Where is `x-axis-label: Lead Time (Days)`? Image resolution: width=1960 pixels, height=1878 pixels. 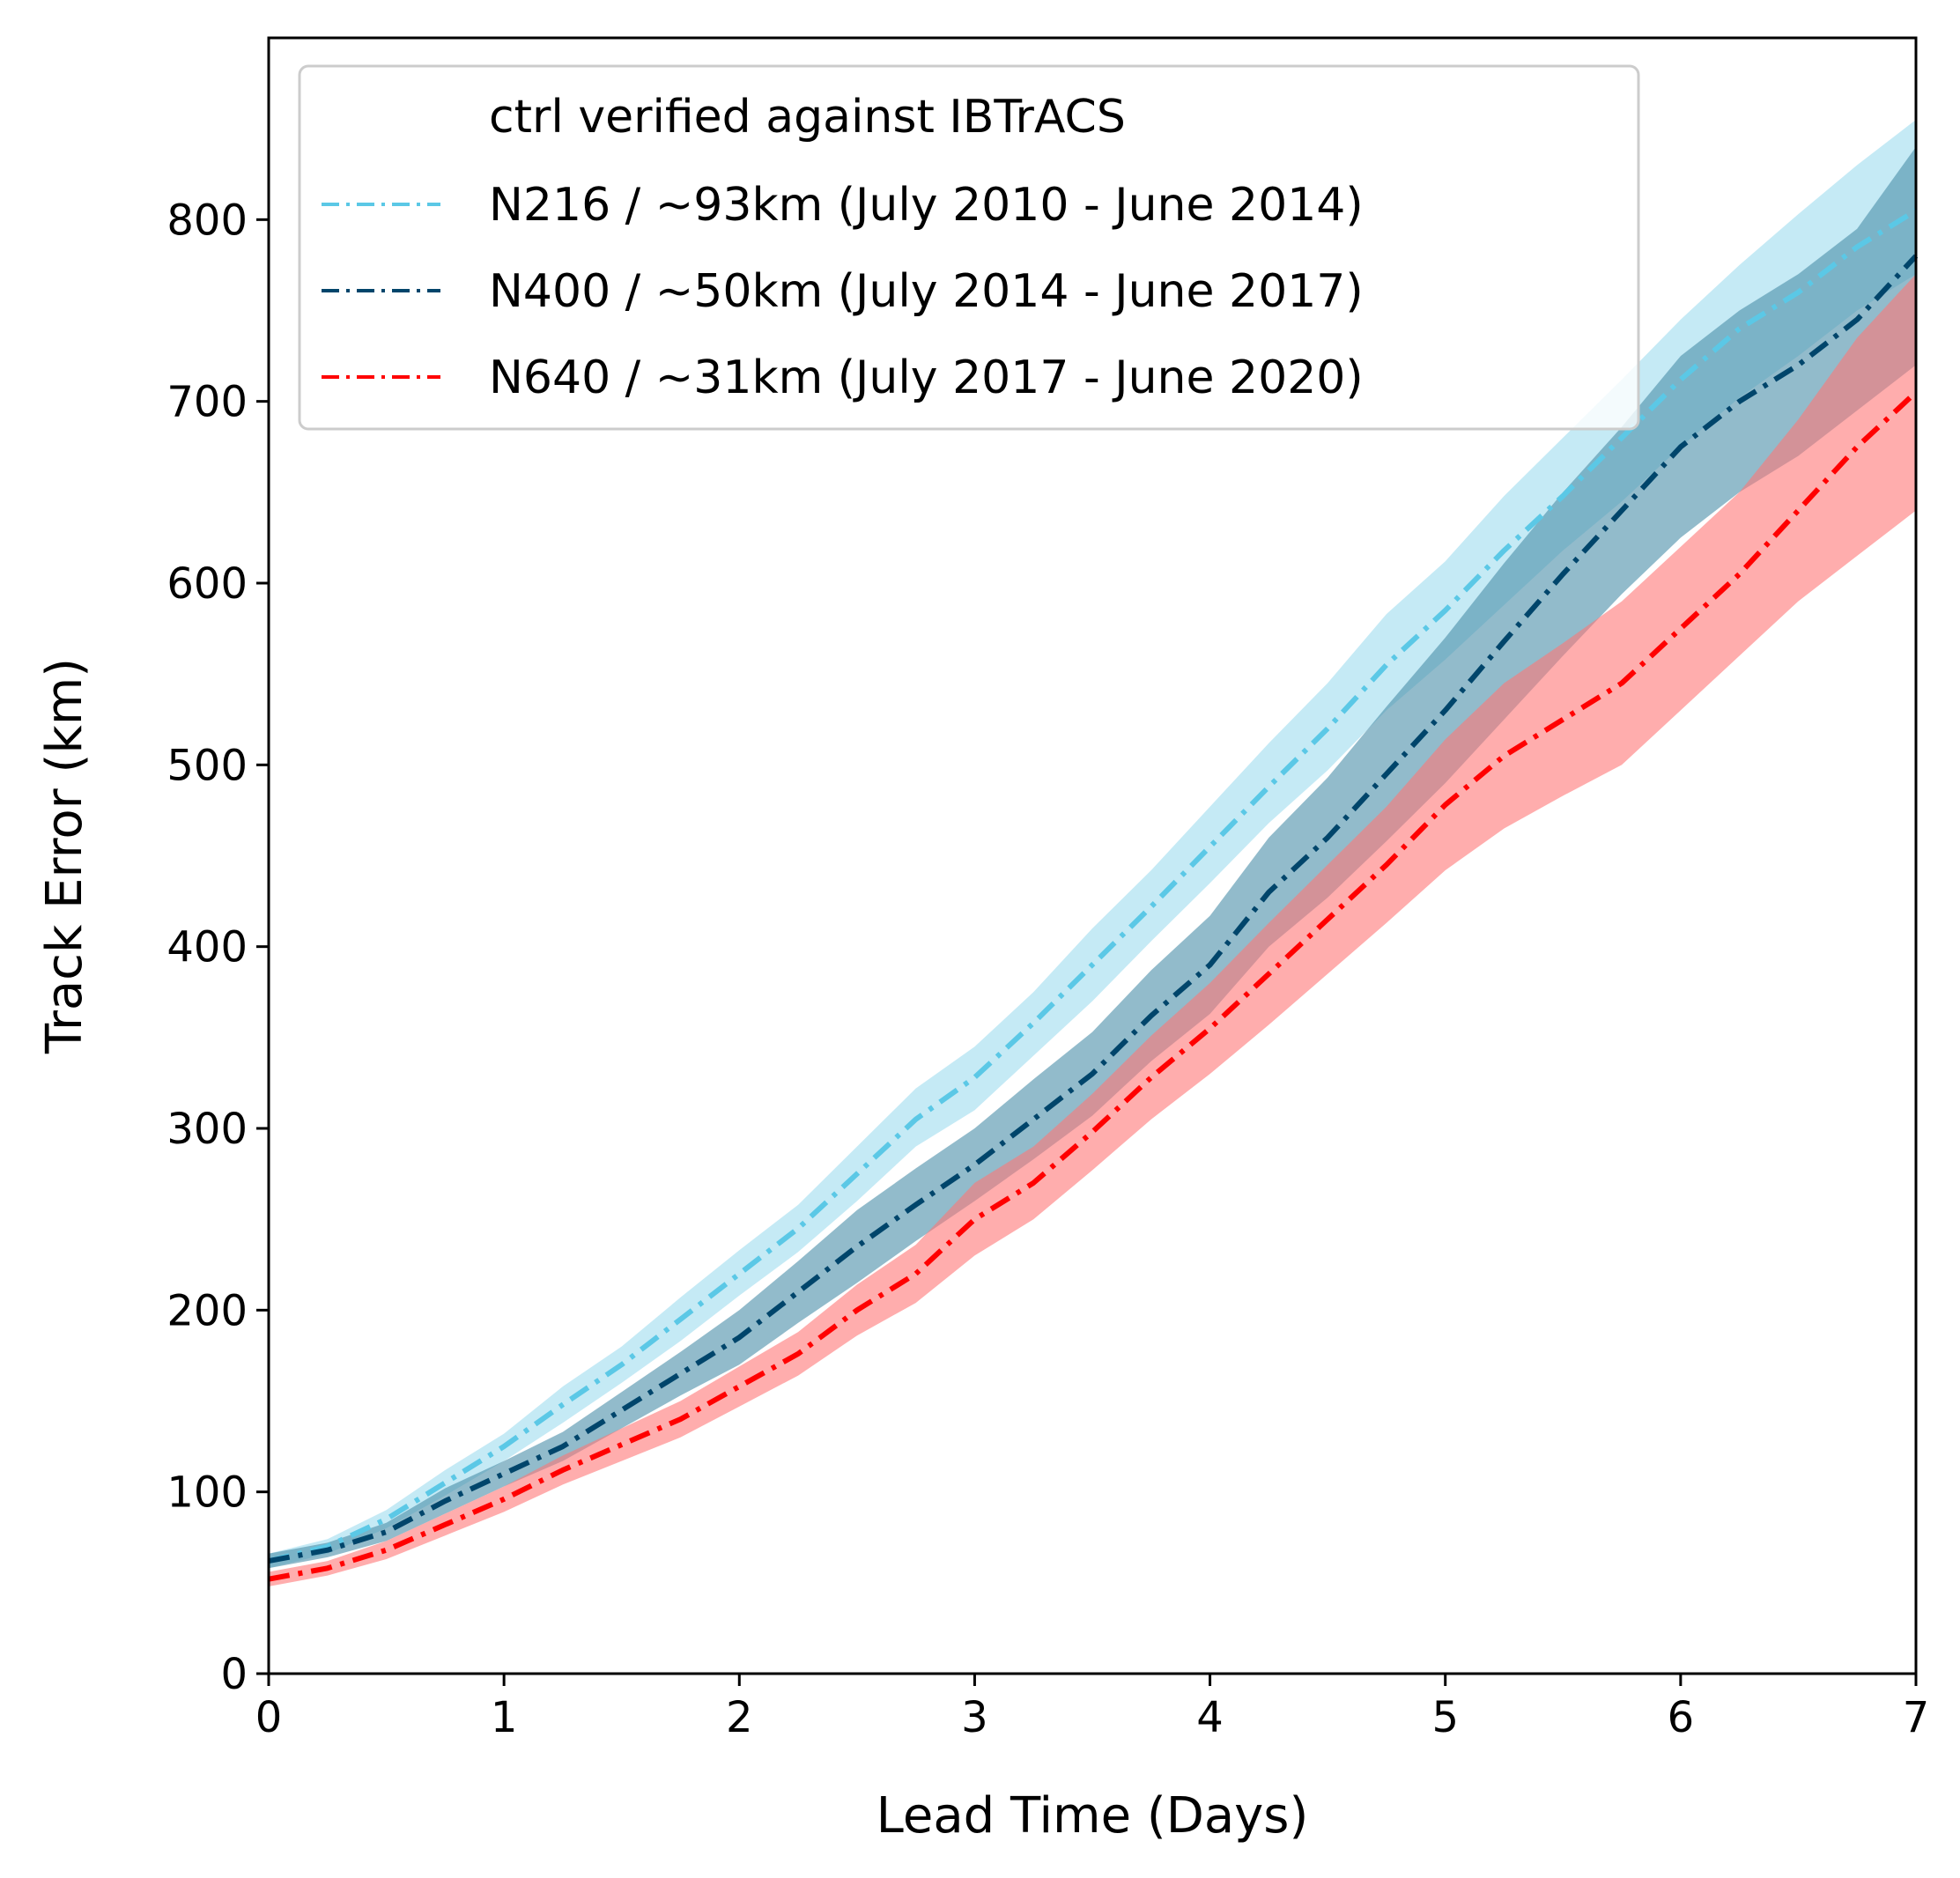 x-axis-label: Lead Time (Days) is located at coordinates (1092, 1816).